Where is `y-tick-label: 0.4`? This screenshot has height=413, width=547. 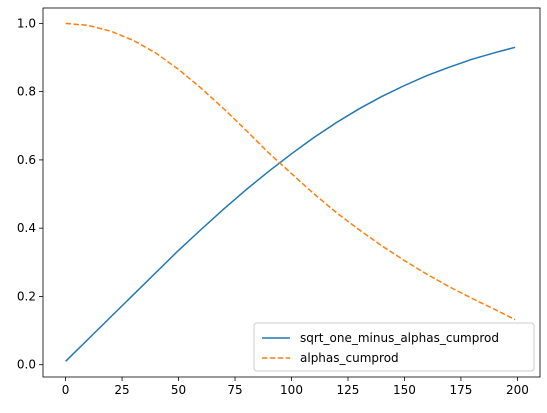 y-tick-label: 0.4 is located at coordinates (26, 228).